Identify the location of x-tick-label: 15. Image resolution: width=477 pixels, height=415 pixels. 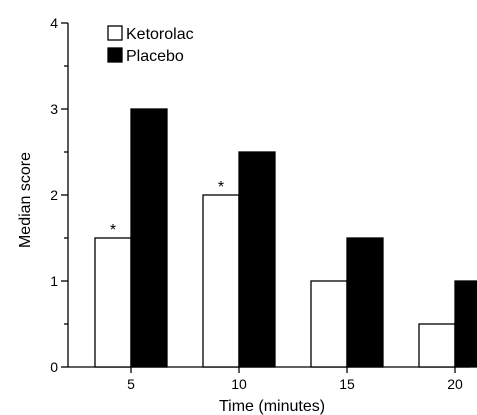
(347, 384).